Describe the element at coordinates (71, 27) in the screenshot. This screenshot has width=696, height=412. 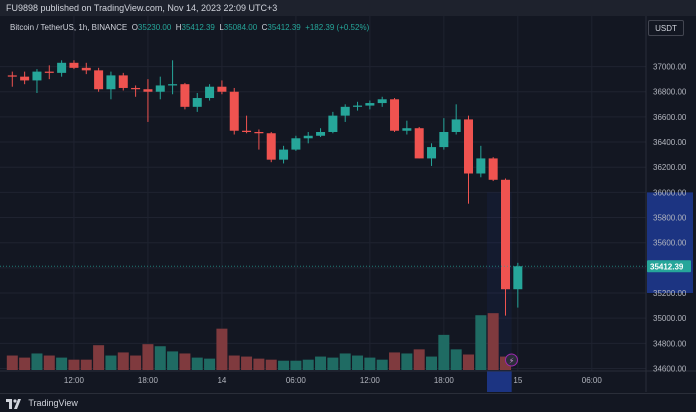
I see `legend-symbol: Bitcoin / TetherUS, 1h, BINANCE` at that location.